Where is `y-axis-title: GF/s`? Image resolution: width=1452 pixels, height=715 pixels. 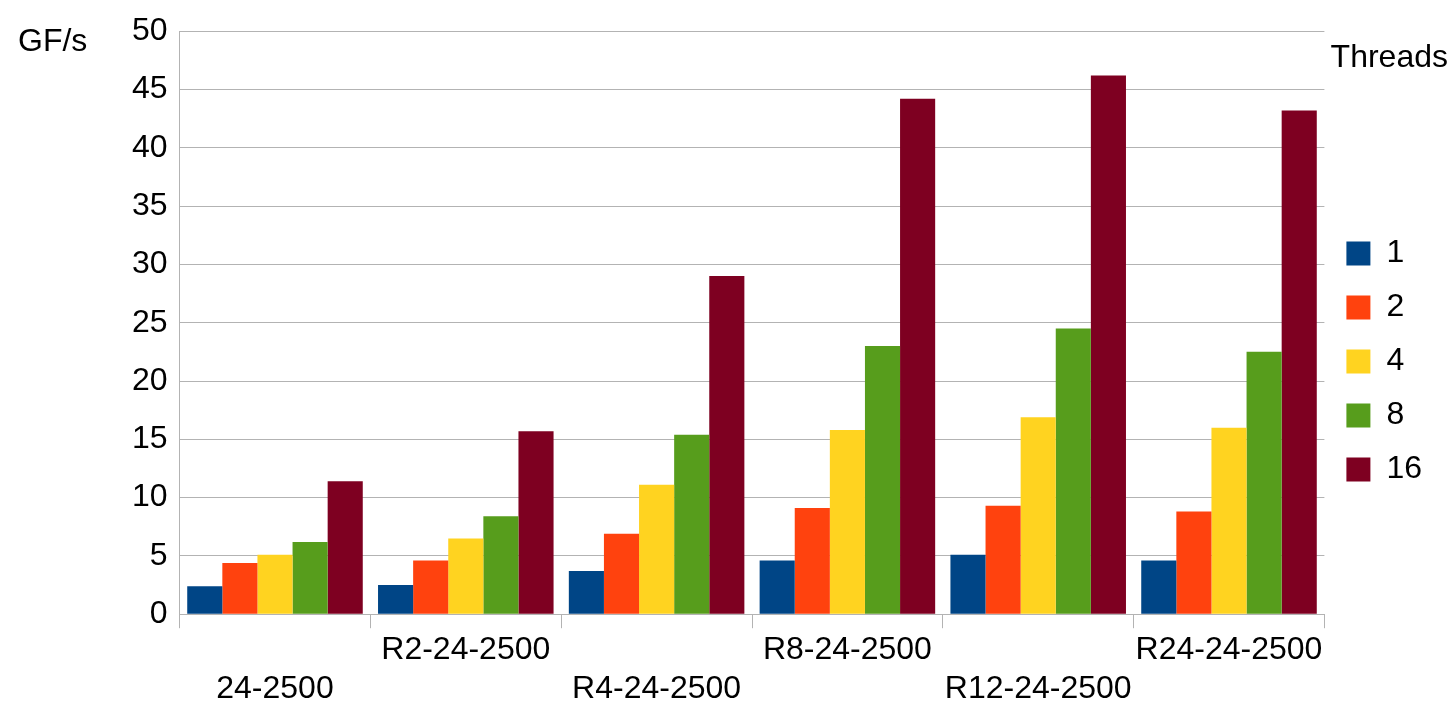
y-axis-title: GF/s is located at coordinates (53, 40).